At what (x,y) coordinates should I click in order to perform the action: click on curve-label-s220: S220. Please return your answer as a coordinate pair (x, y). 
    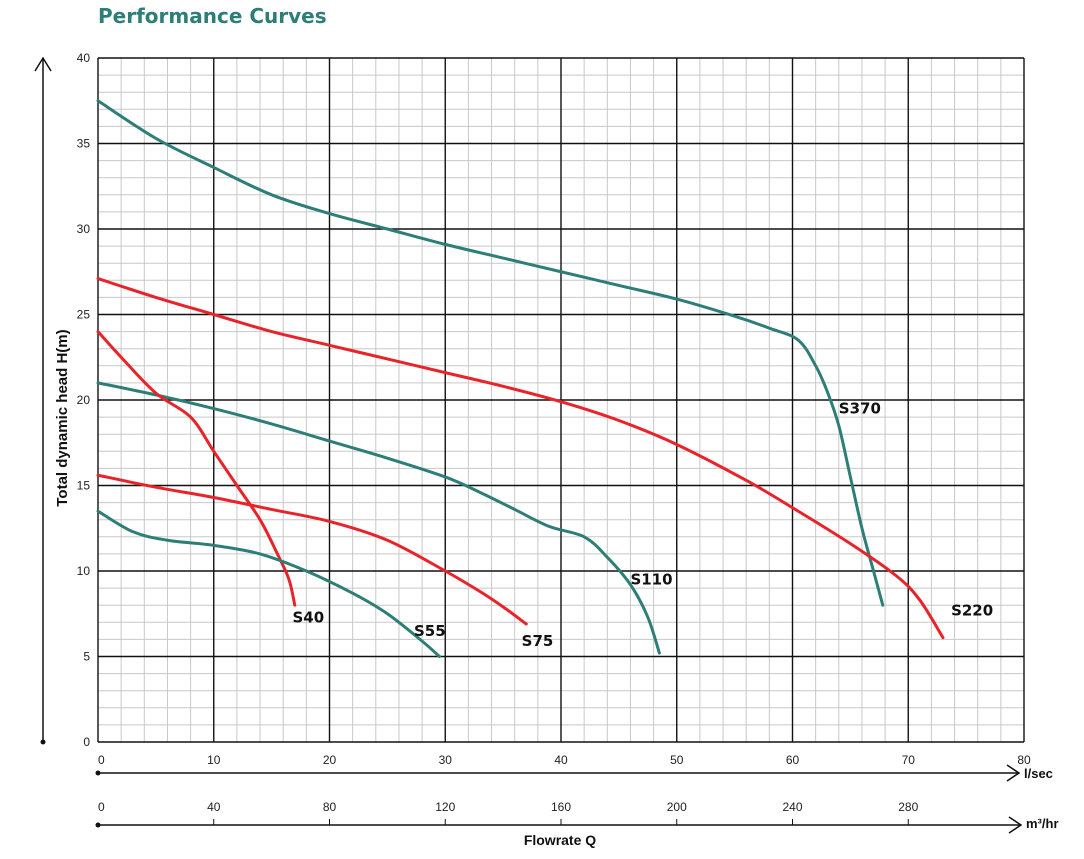
    Looking at the image, I should click on (972, 610).